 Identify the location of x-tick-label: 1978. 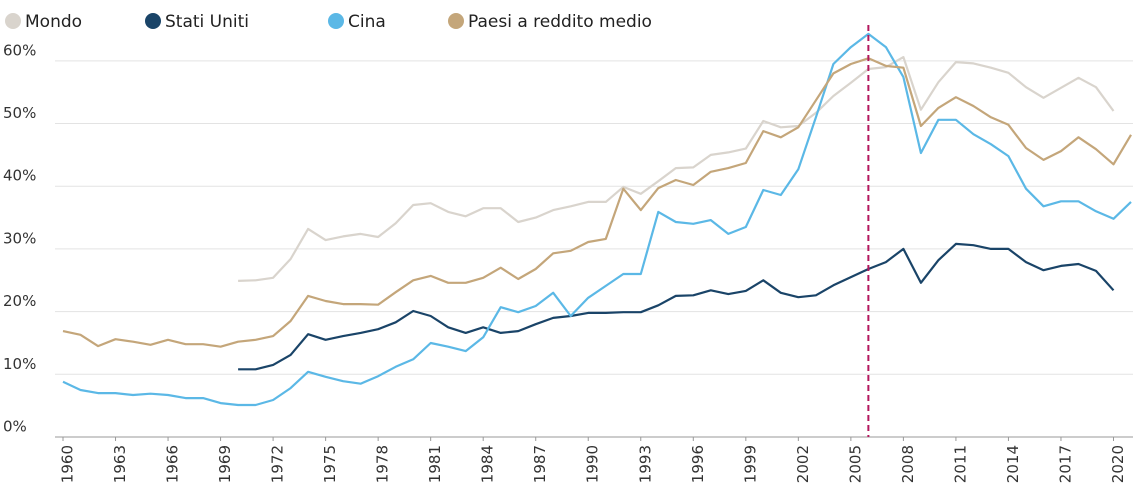
(383, 464).